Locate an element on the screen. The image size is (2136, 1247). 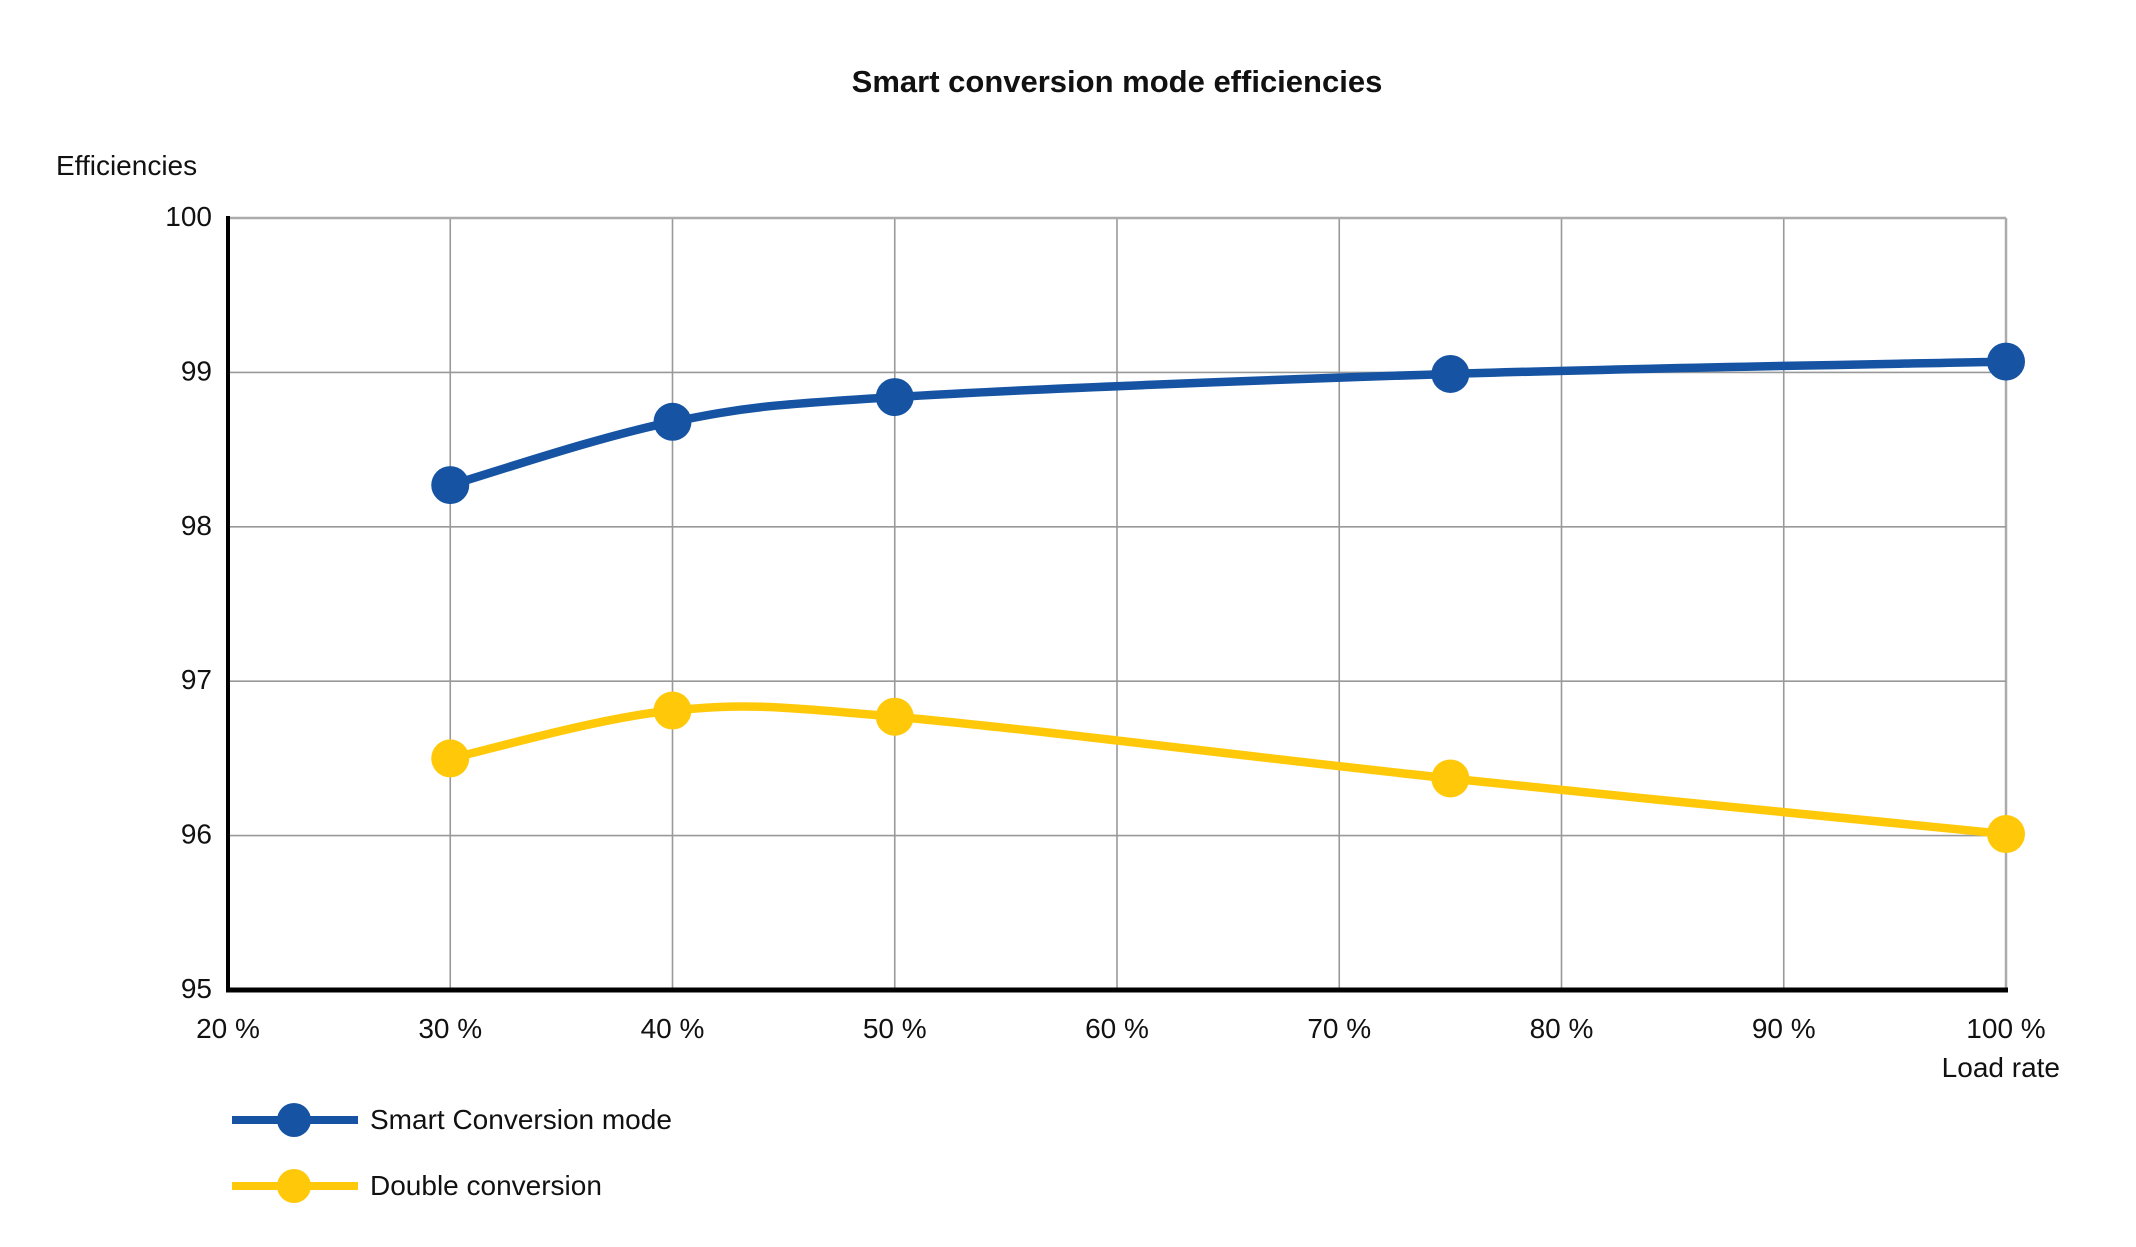
x-tick-label-70: 70 % is located at coordinates (1339, 1028).